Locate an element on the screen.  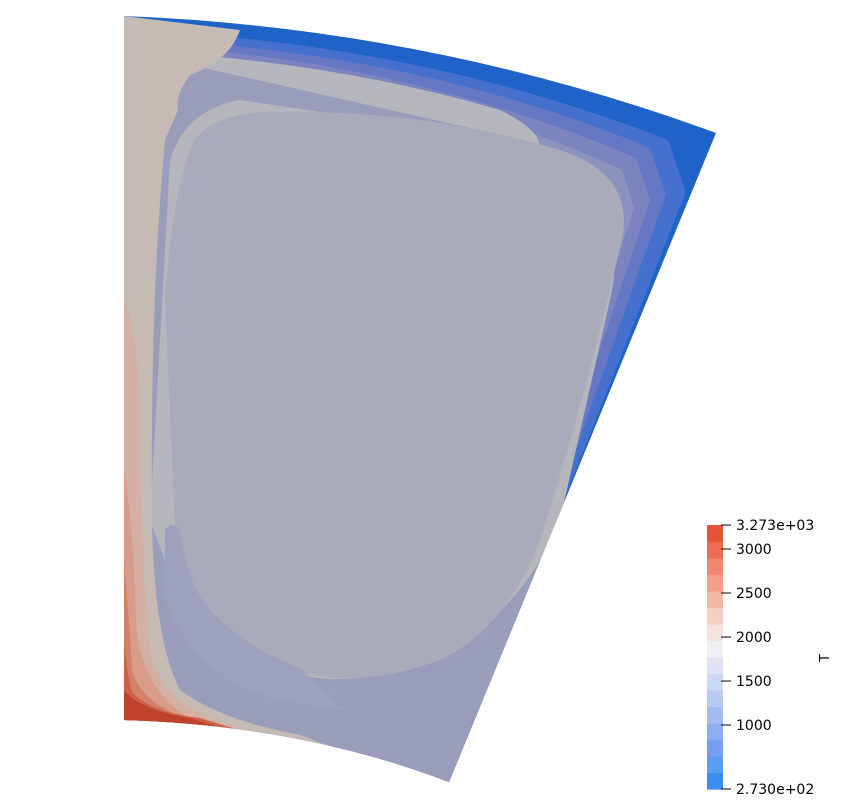
scalar-bar-tick-label: 3000 is located at coordinates (754, 550).